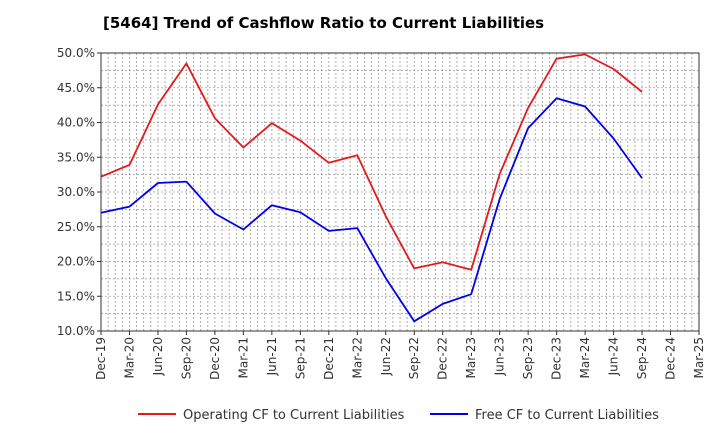 This screenshot has width=720, height=440. What do you see at coordinates (557, 358) in the screenshot?
I see `x-tick-label: Dec-23` at bounding box center [557, 358].